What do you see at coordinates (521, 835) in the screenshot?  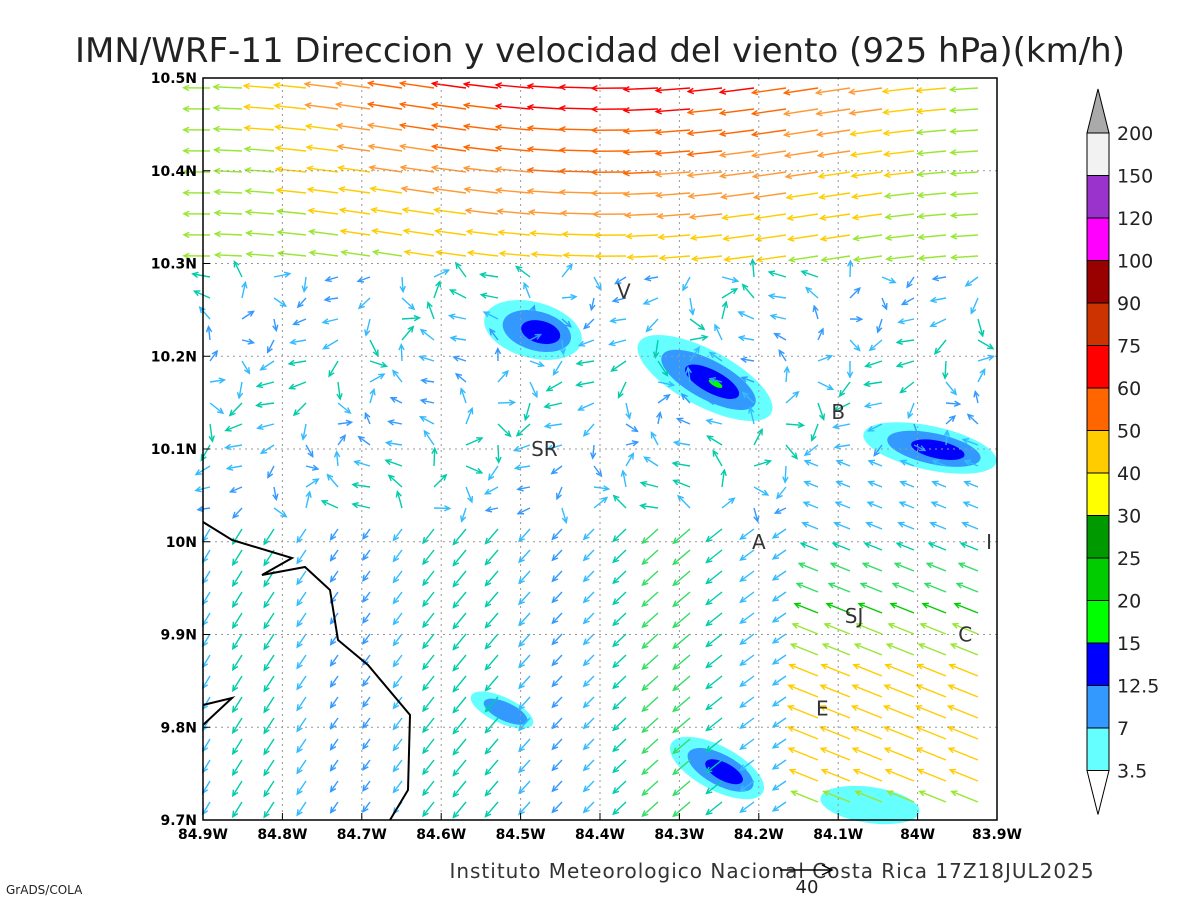 I see `x-tick-label: 84.5W` at bounding box center [521, 835].